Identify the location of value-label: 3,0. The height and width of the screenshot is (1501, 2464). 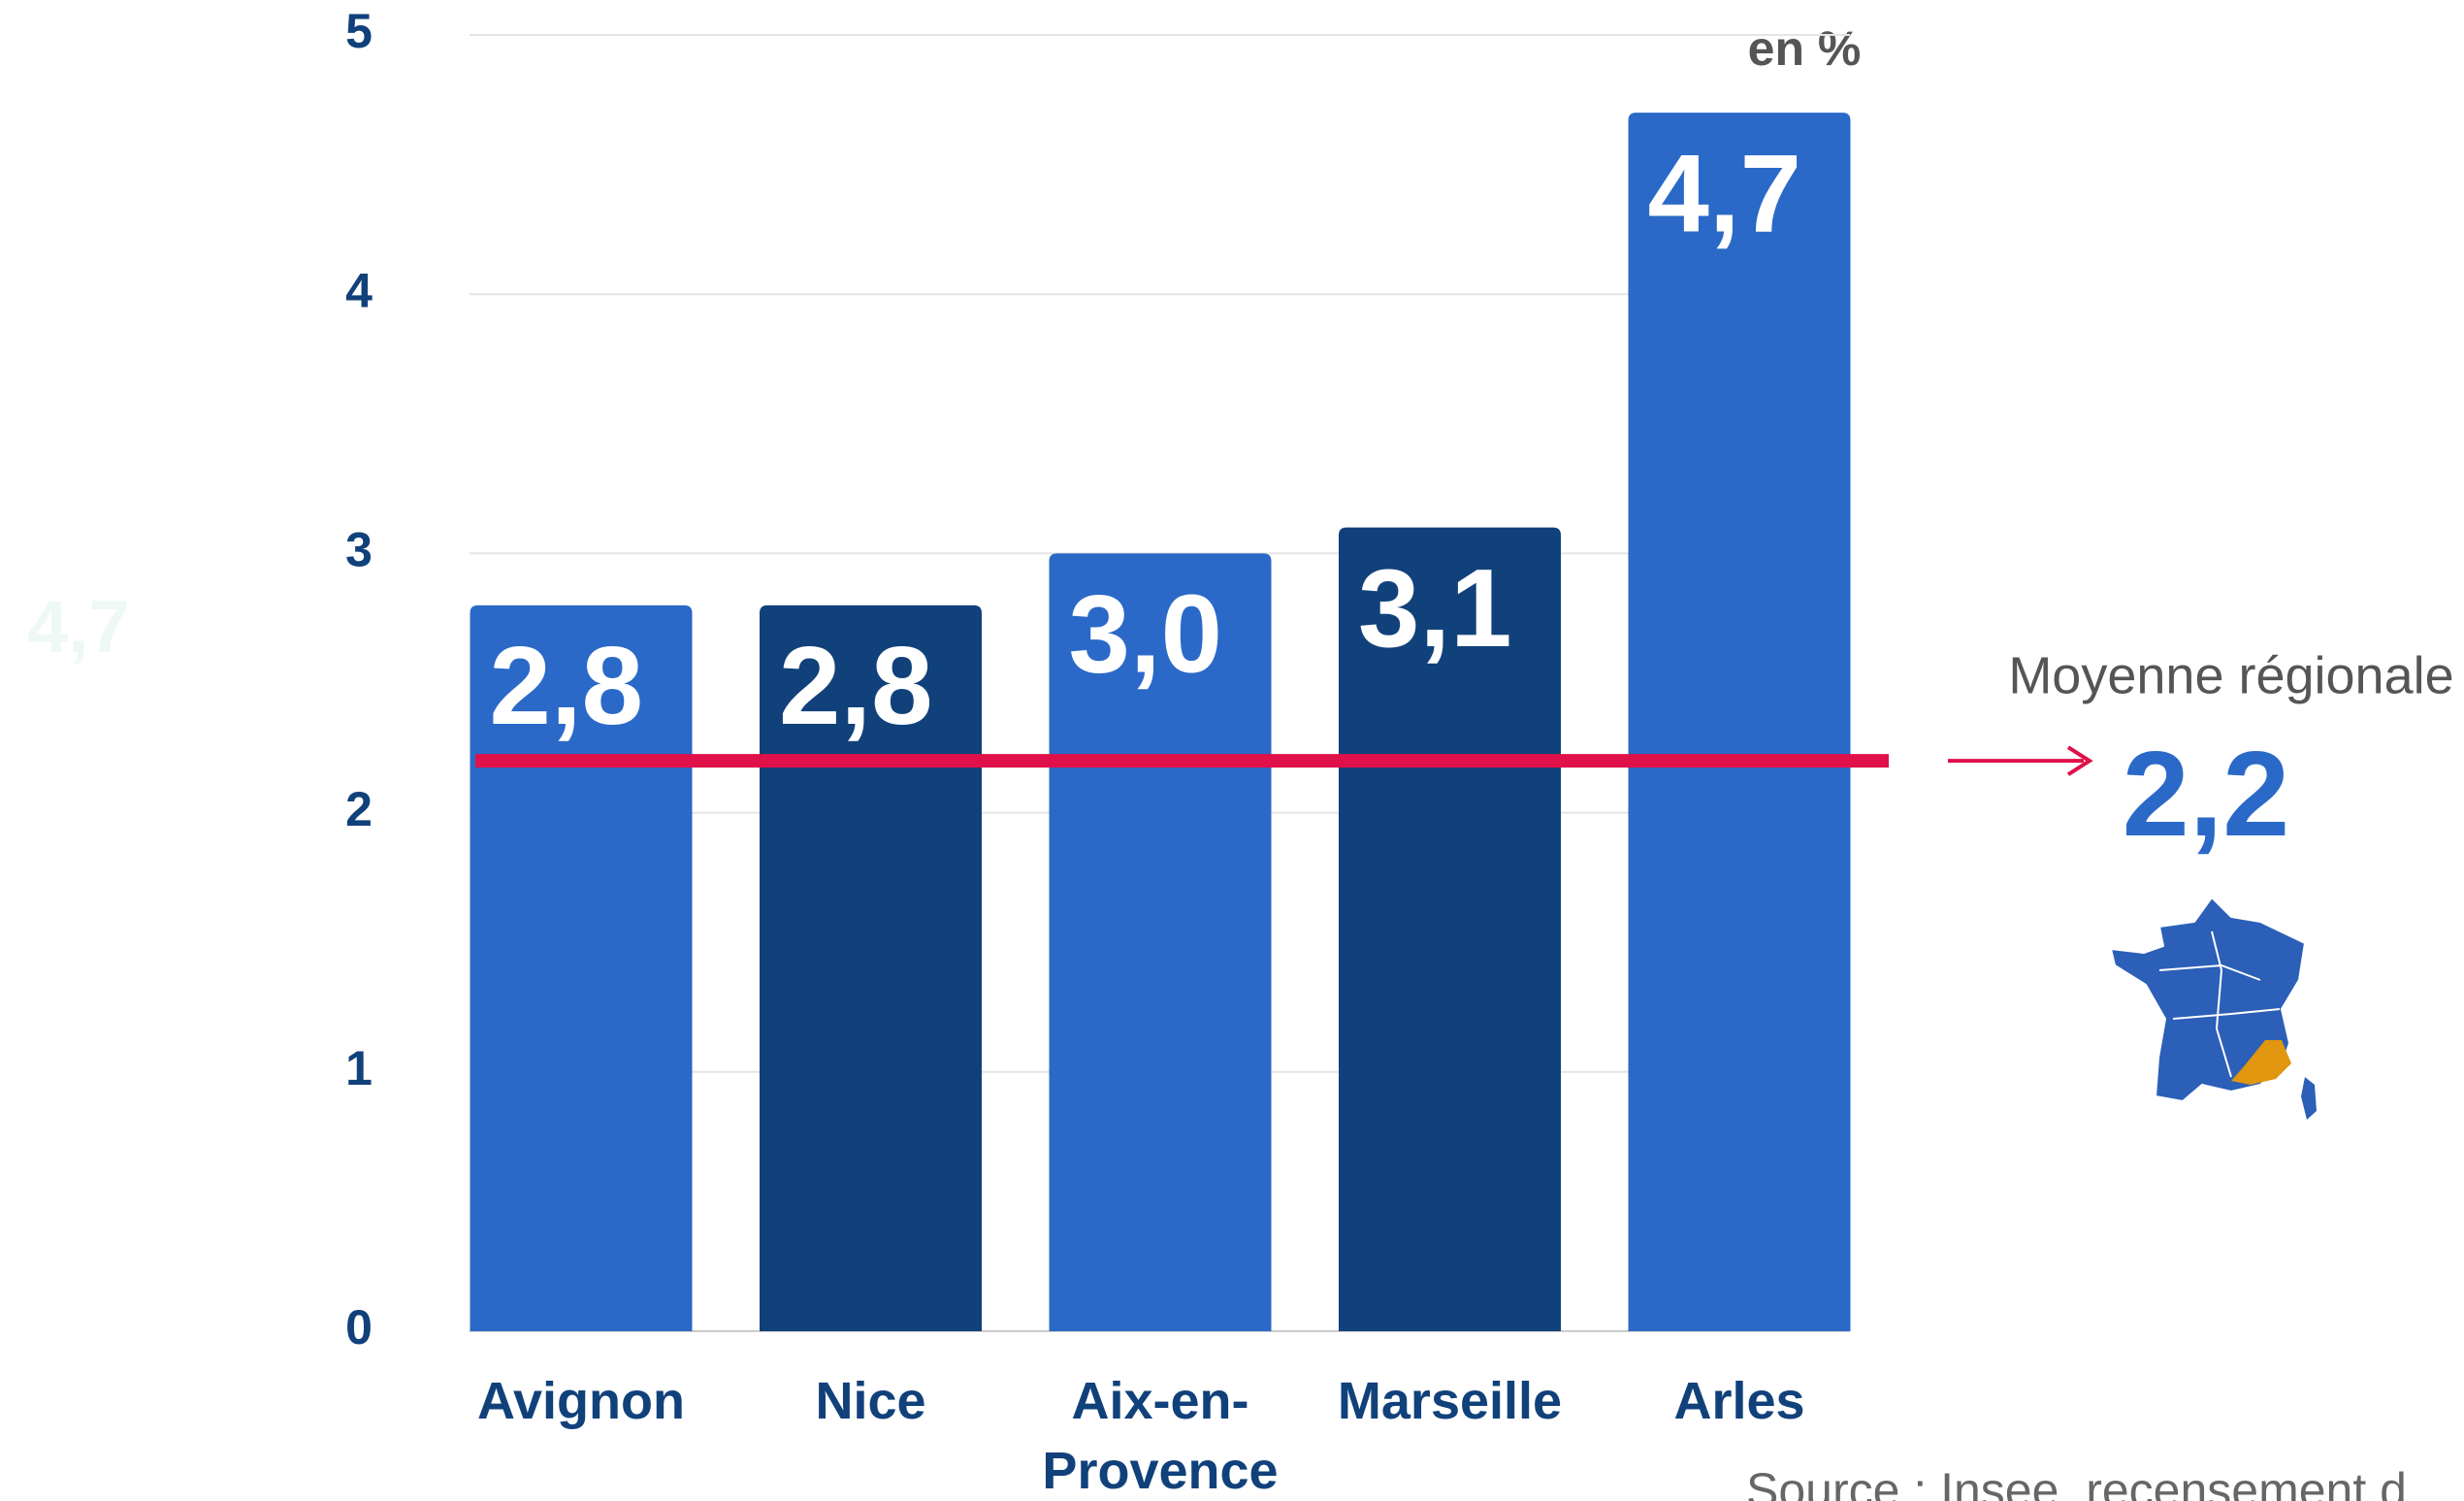
(1145, 635).